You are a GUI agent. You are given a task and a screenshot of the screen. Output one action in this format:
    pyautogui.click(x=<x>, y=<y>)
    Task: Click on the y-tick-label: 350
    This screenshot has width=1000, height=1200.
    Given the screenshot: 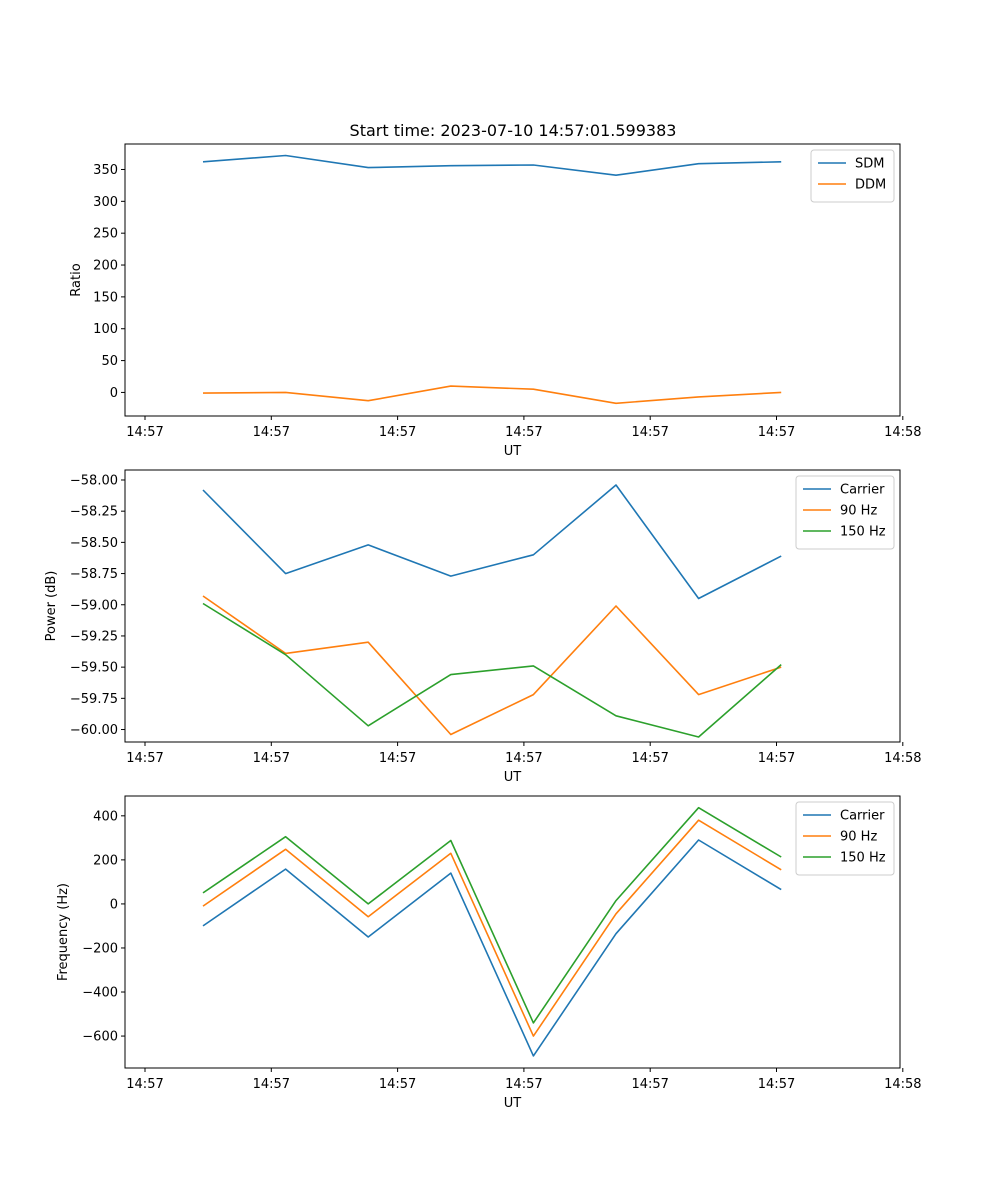 What is the action you would take?
    pyautogui.click(x=105, y=170)
    